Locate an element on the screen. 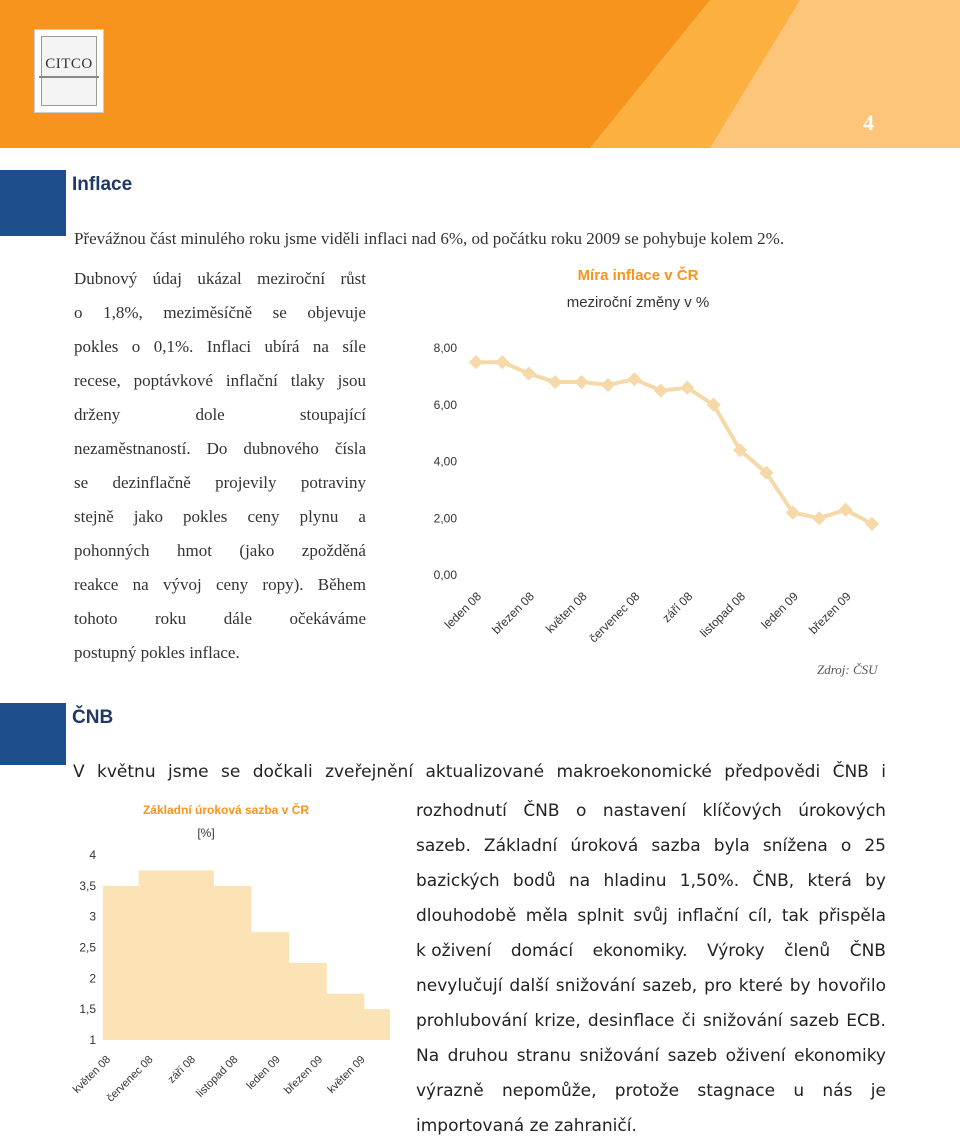 The height and width of the screenshot is (1144, 960). inflace-word: ukázal is located at coordinates (219, 278).